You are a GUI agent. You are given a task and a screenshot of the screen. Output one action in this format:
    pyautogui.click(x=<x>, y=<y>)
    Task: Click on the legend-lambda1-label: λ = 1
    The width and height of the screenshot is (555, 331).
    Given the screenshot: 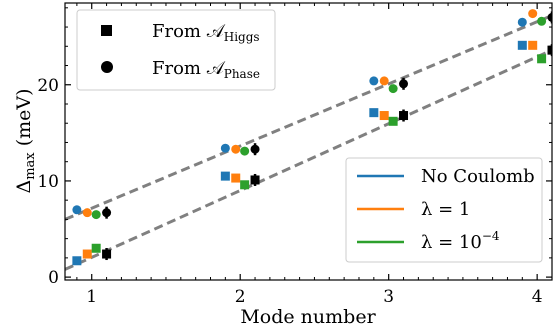 What is the action you would take?
    pyautogui.click(x=445, y=209)
    